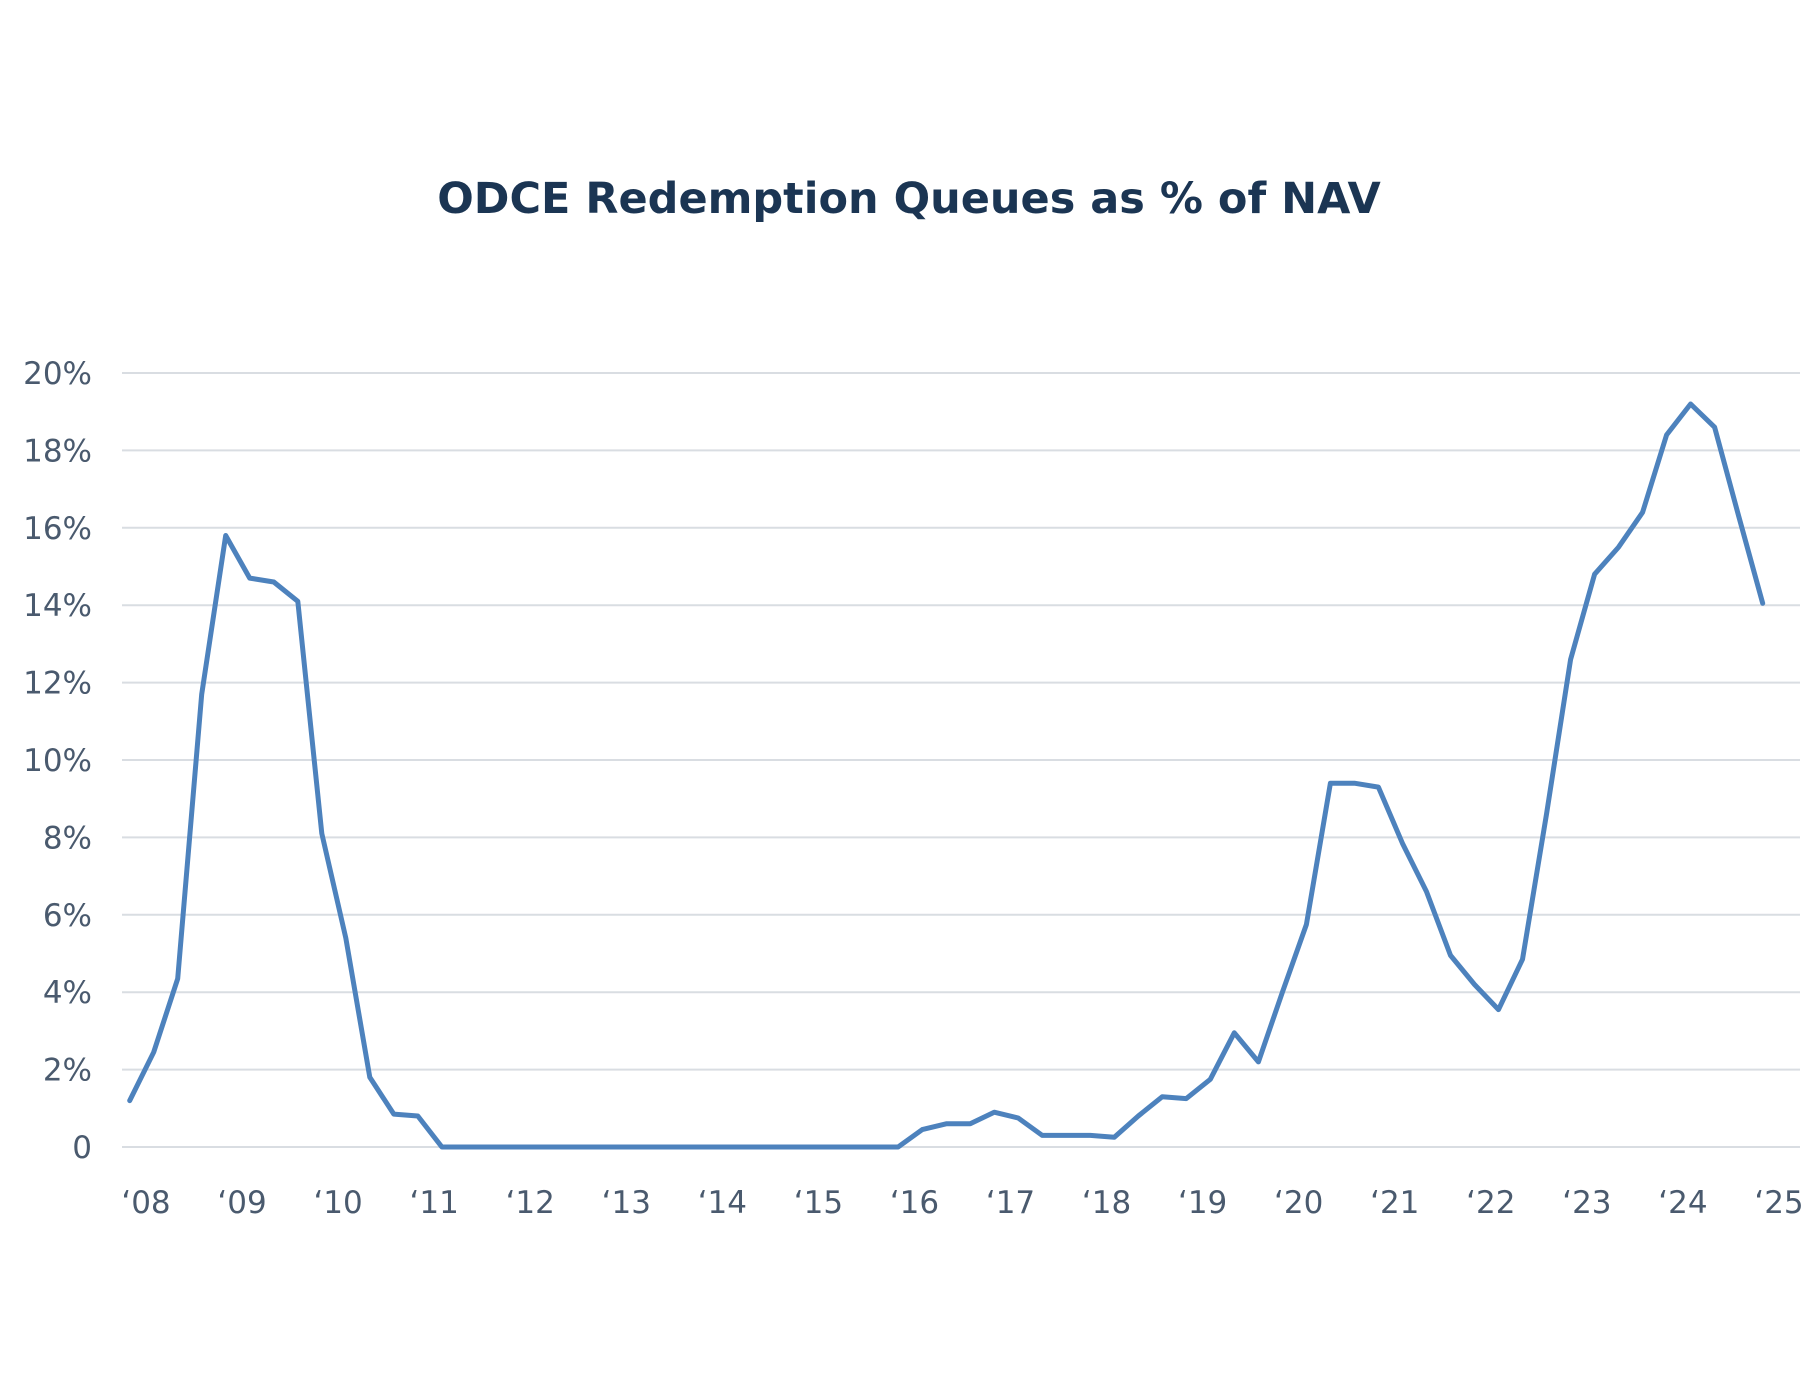  Describe the element at coordinates (337, 1203) in the screenshot. I see `x-tick-label: ‘10` at that location.